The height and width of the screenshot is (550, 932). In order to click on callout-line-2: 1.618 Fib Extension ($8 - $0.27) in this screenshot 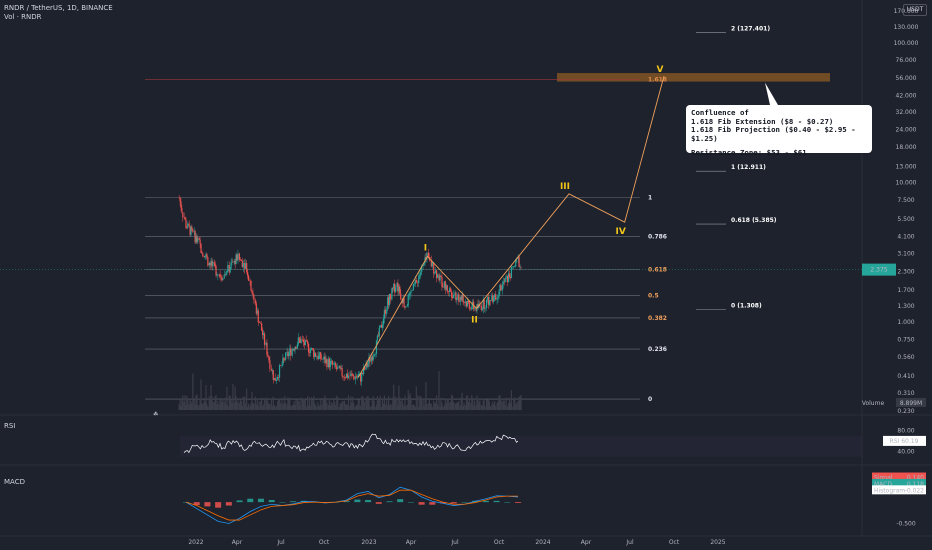, I will do `click(762, 121)`.